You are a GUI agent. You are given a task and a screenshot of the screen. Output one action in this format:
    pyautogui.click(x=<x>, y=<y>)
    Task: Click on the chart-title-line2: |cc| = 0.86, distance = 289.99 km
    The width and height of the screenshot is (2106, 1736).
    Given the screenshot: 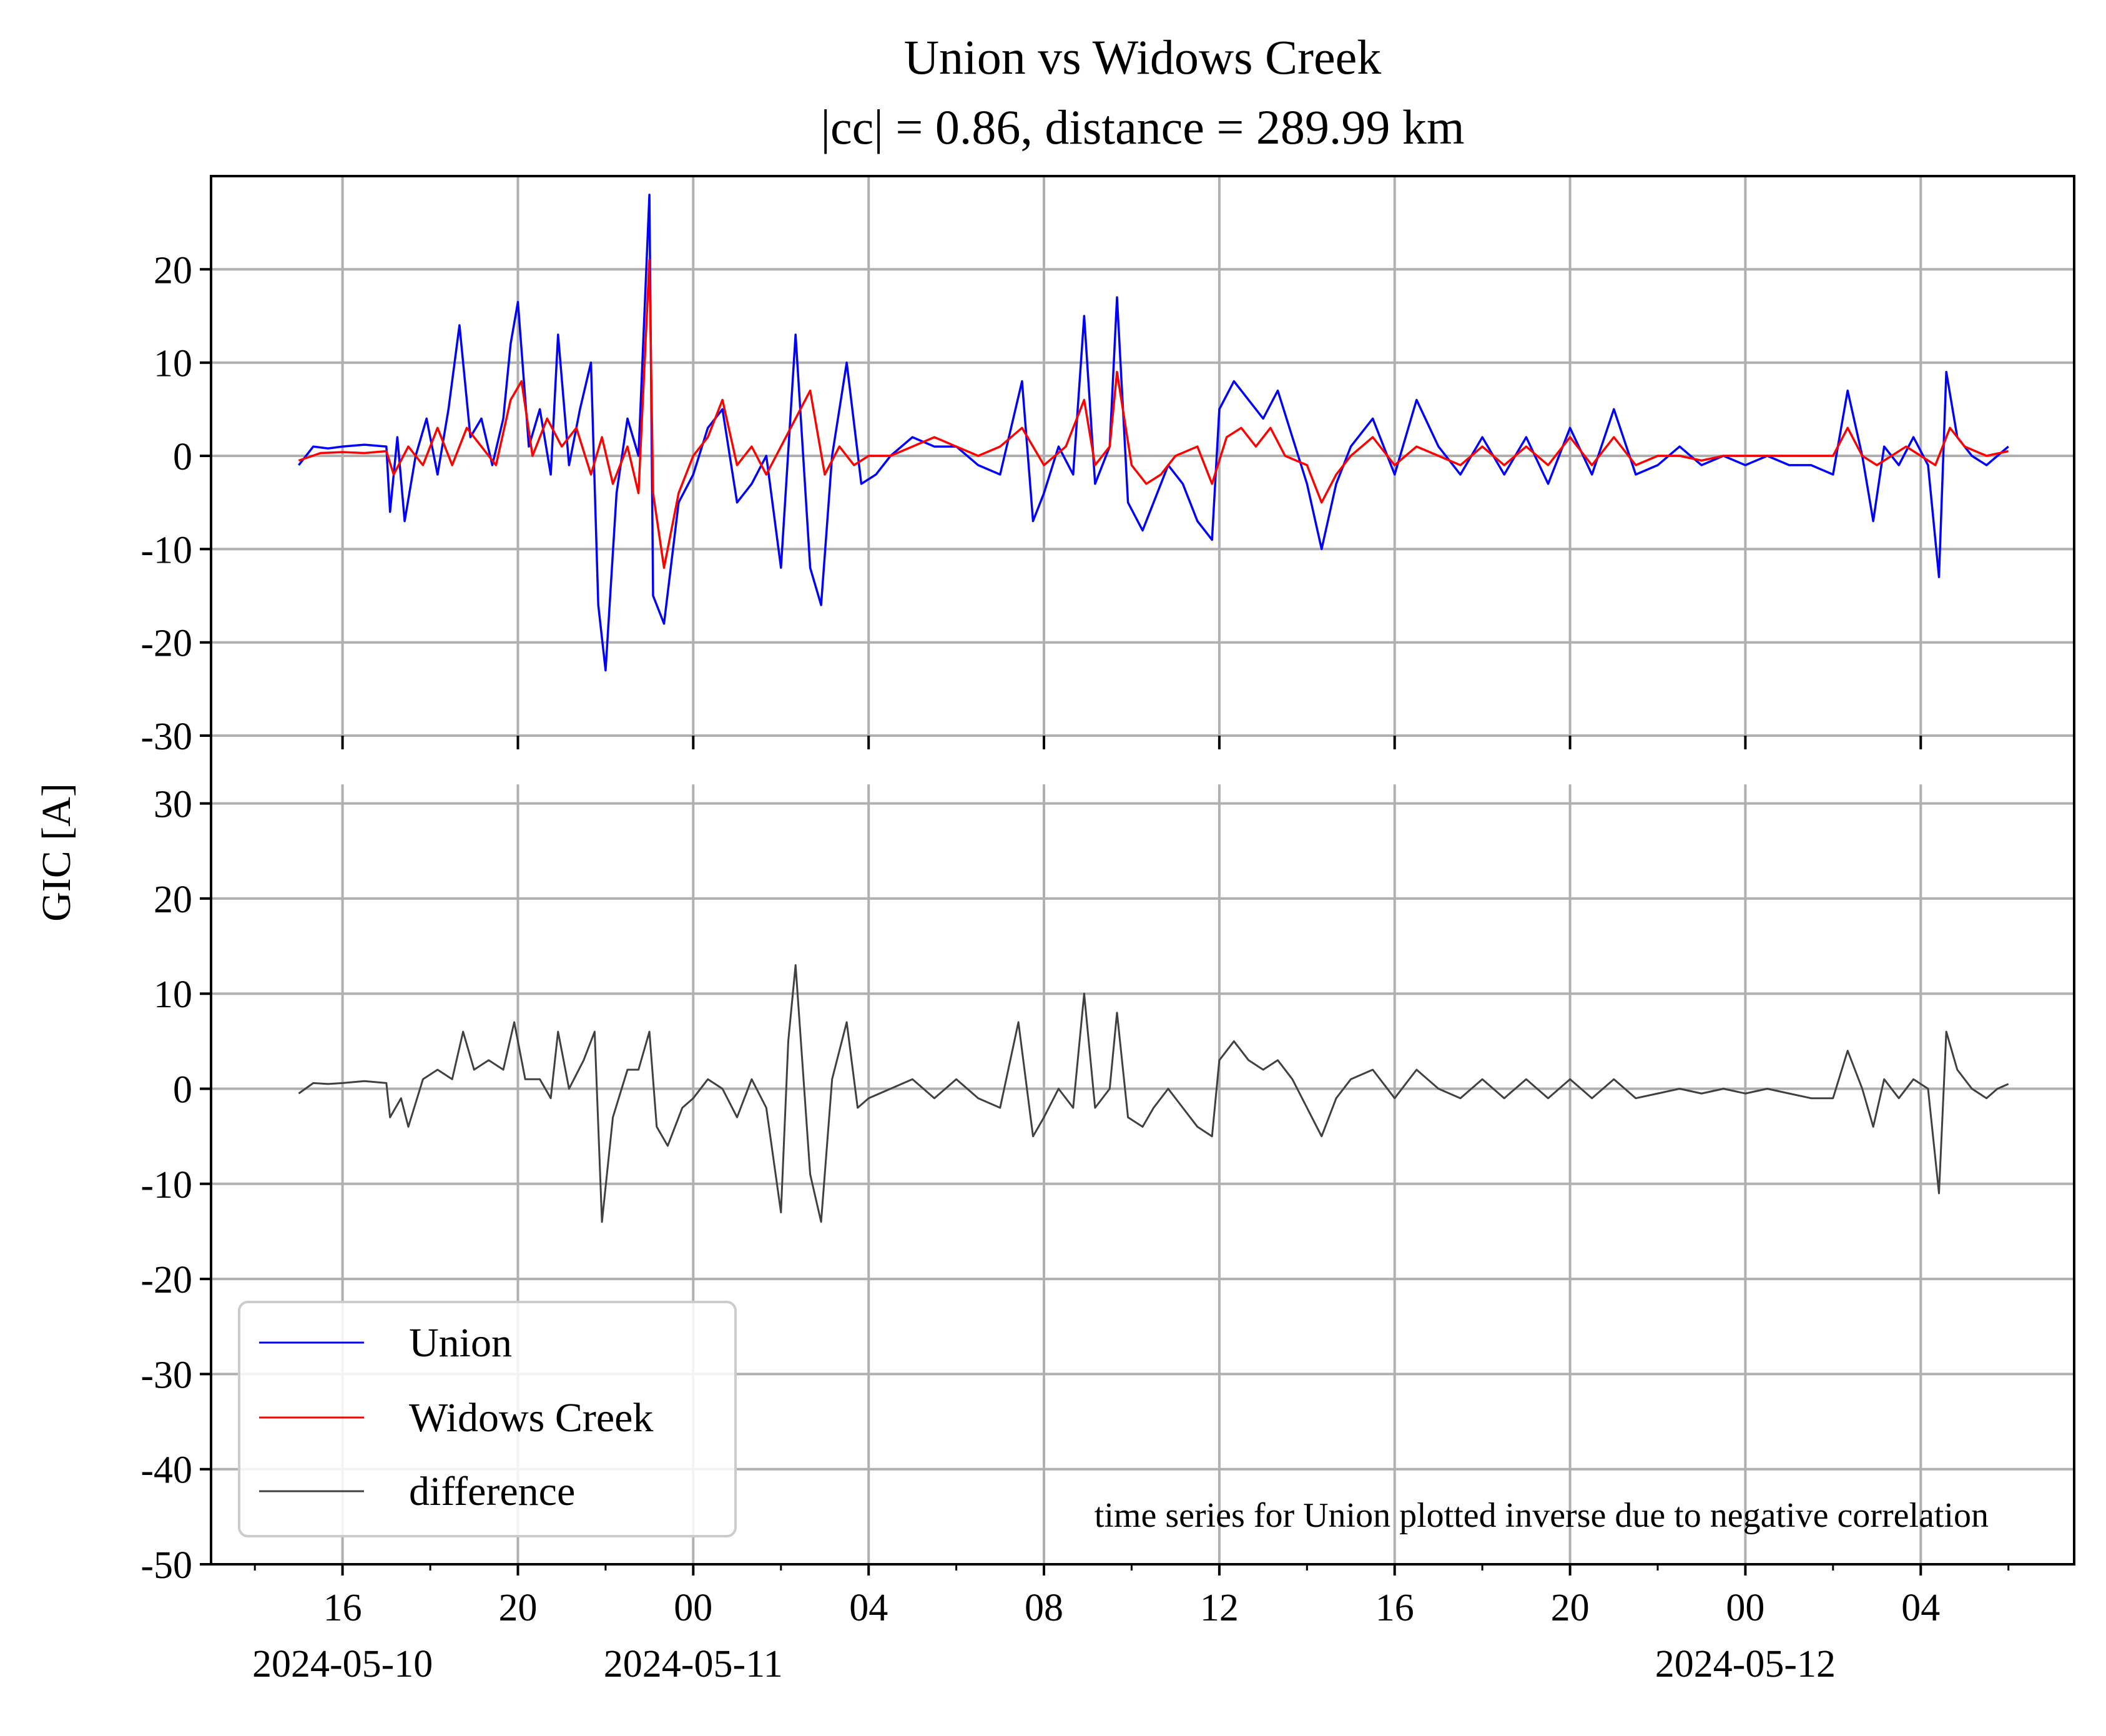 What is the action you would take?
    pyautogui.click(x=1142, y=127)
    